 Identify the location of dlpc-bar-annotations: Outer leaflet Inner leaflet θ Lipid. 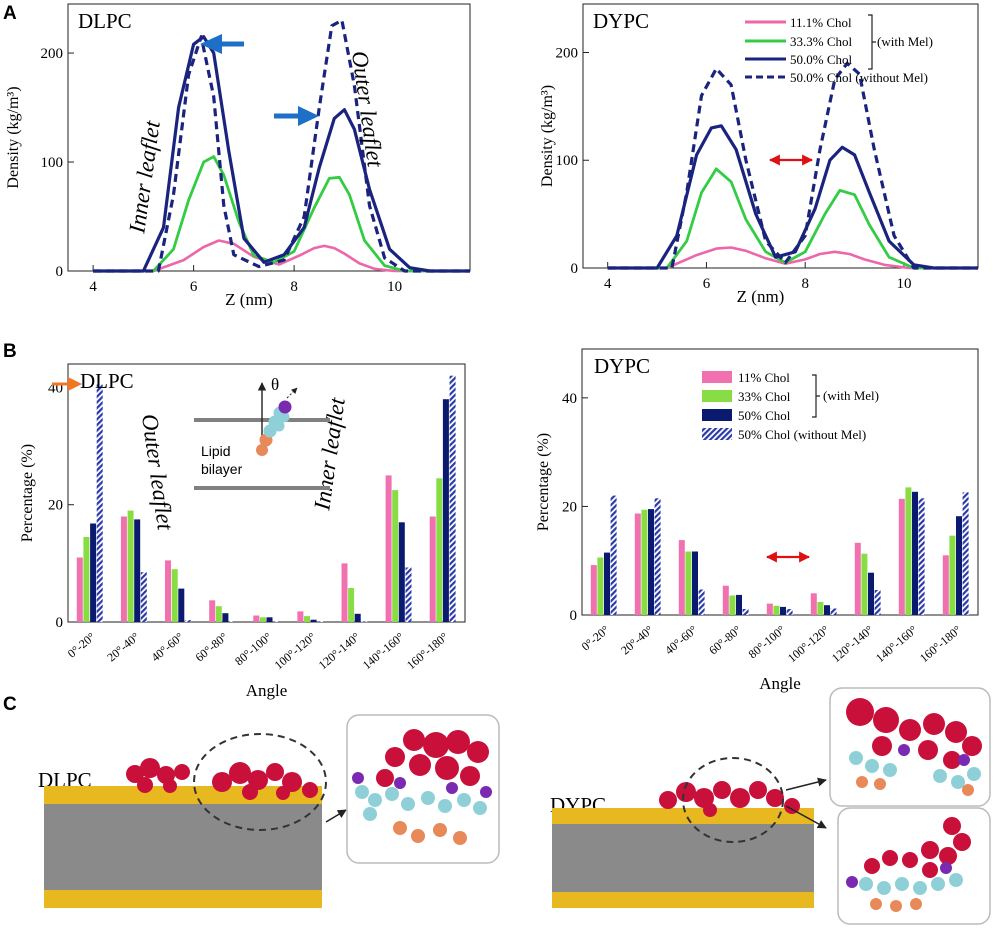
(201, 453).